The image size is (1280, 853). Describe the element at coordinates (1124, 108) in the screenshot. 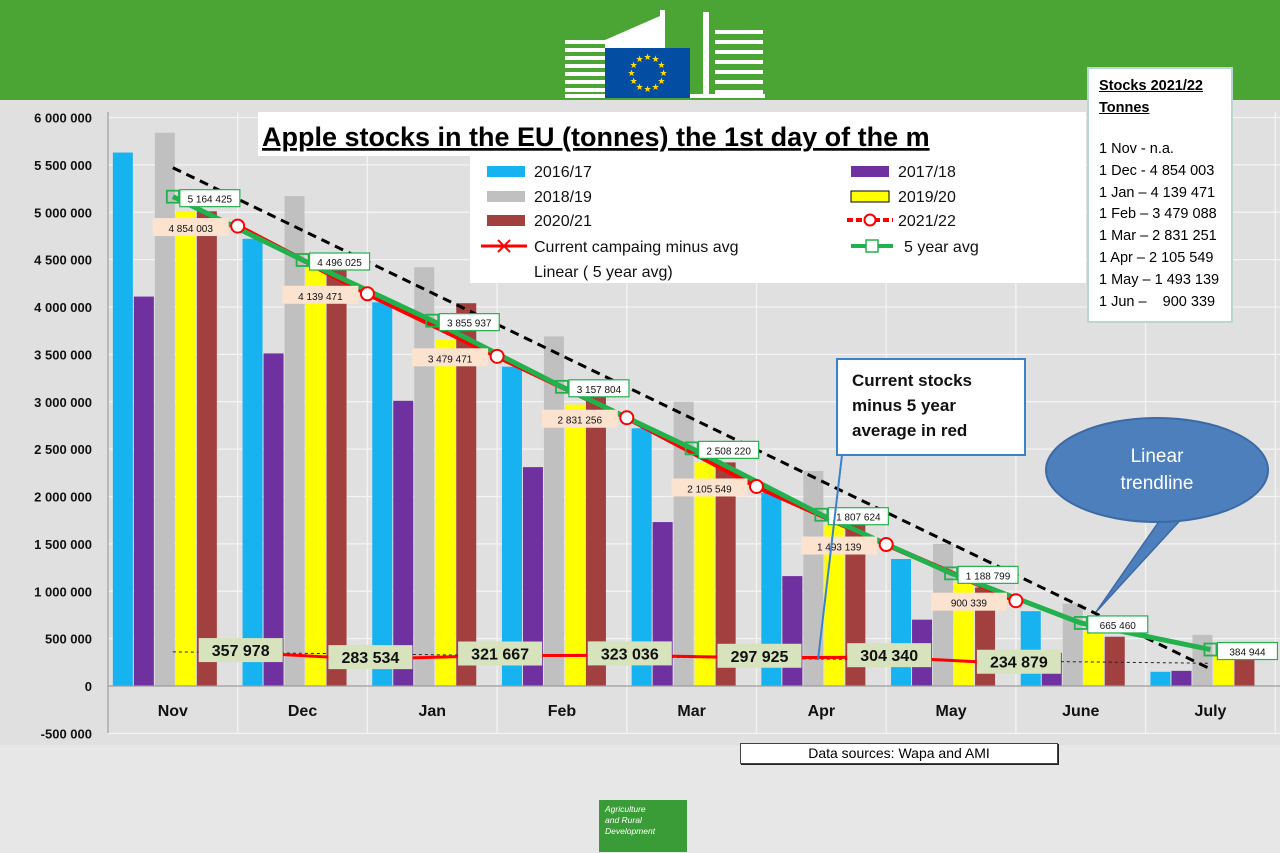

I see `stocks-box-subtitle: Tonnes` at that location.